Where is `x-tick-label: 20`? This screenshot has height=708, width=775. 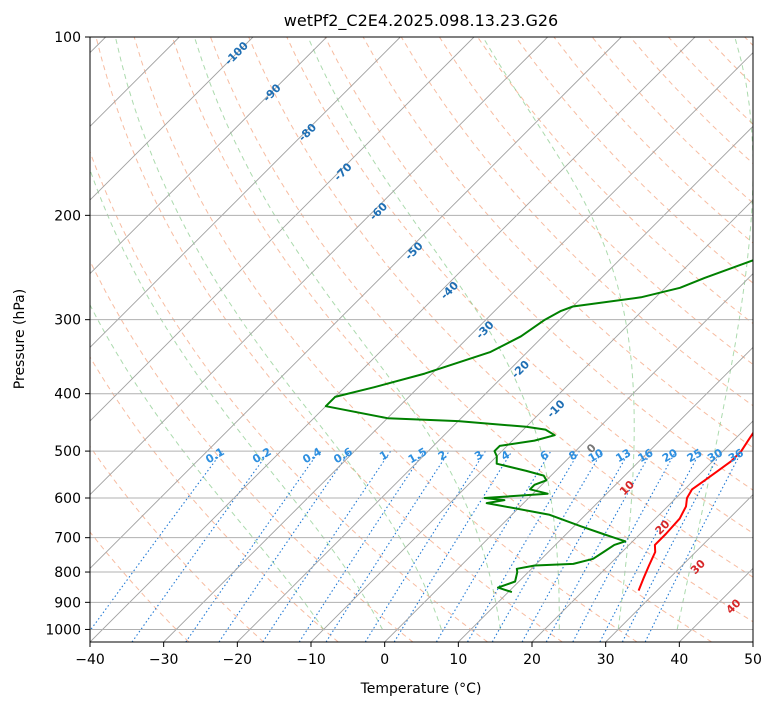
x-tick-label: 20 is located at coordinates (532, 660).